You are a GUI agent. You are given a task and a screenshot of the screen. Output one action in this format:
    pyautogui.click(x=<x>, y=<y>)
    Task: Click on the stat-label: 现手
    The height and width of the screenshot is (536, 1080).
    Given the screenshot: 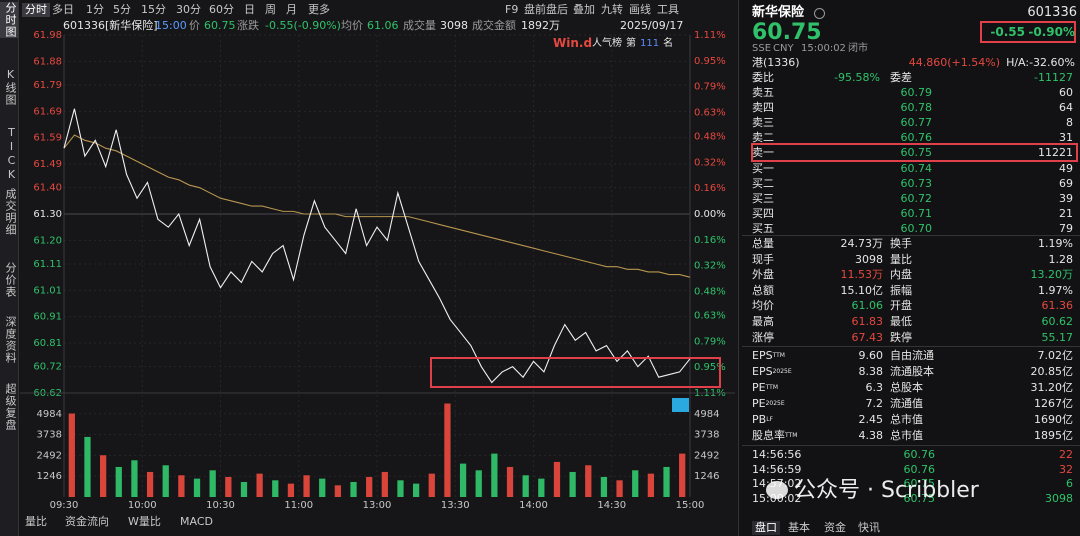 What is the action you would take?
    pyautogui.click(x=763, y=259)
    